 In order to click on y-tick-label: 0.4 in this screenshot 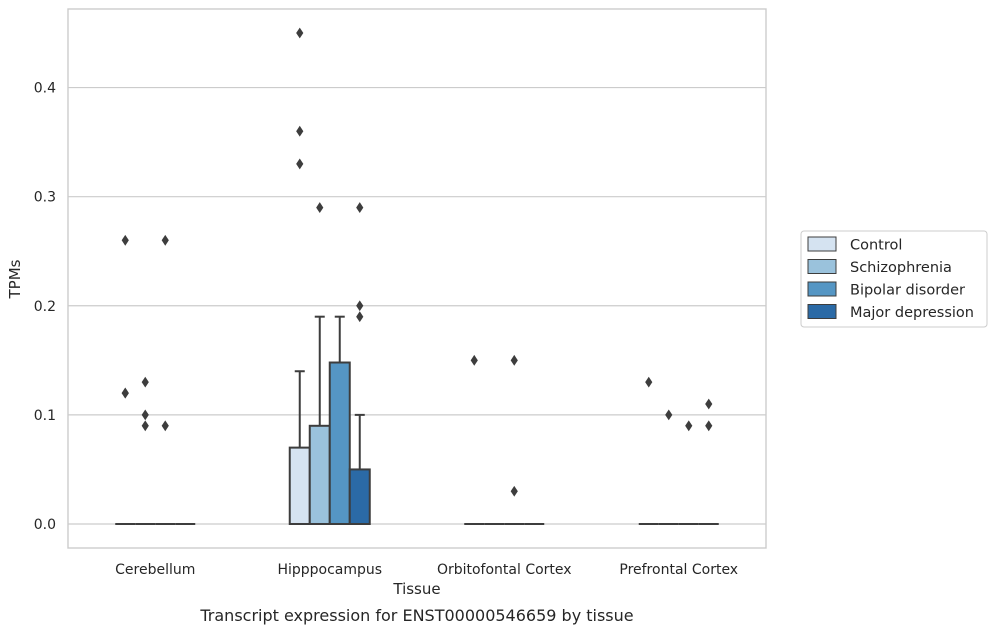, I will do `click(45, 89)`.